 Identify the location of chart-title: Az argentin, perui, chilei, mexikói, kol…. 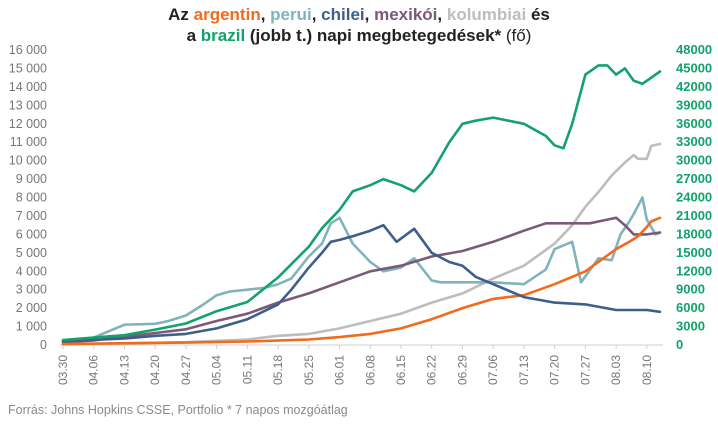
(359, 25).